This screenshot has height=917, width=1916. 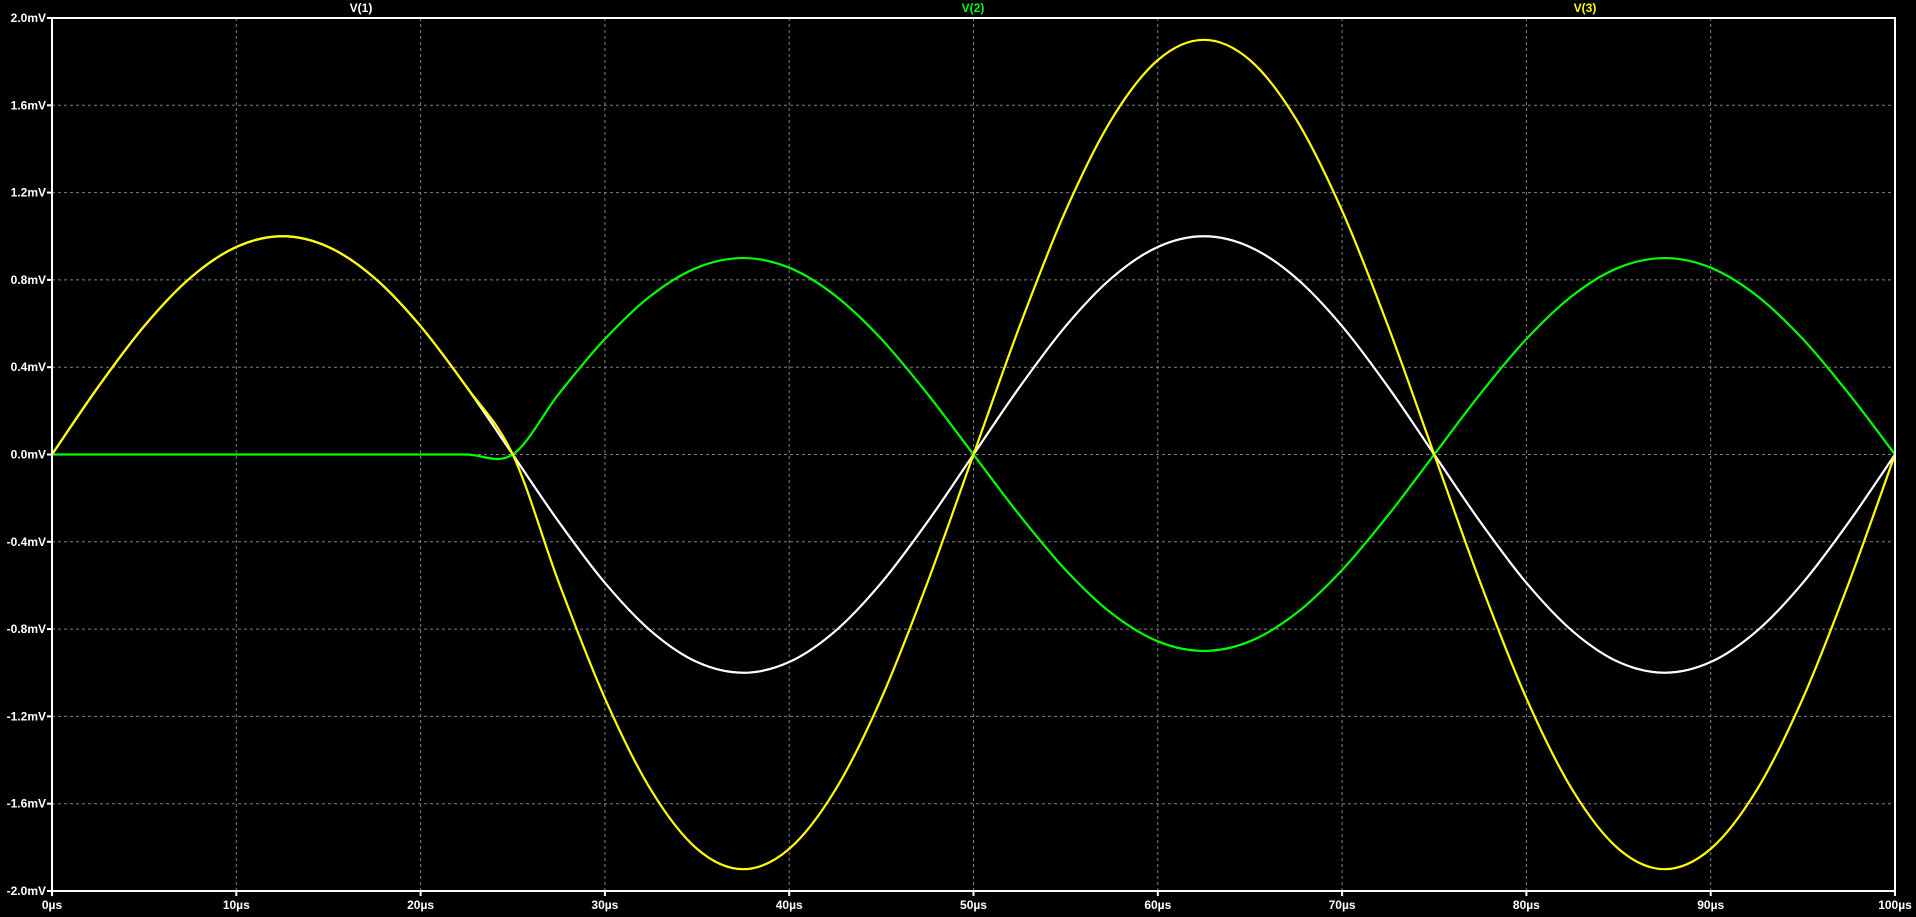 What do you see at coordinates (28, 193) in the screenshot?
I see `y-tick-label: 1.2mV` at bounding box center [28, 193].